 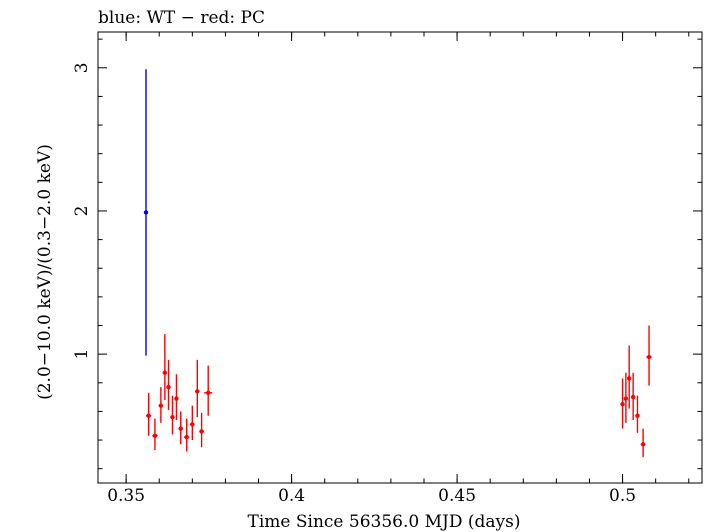 I want to click on y-tick-label: 1, so click(x=82, y=354).